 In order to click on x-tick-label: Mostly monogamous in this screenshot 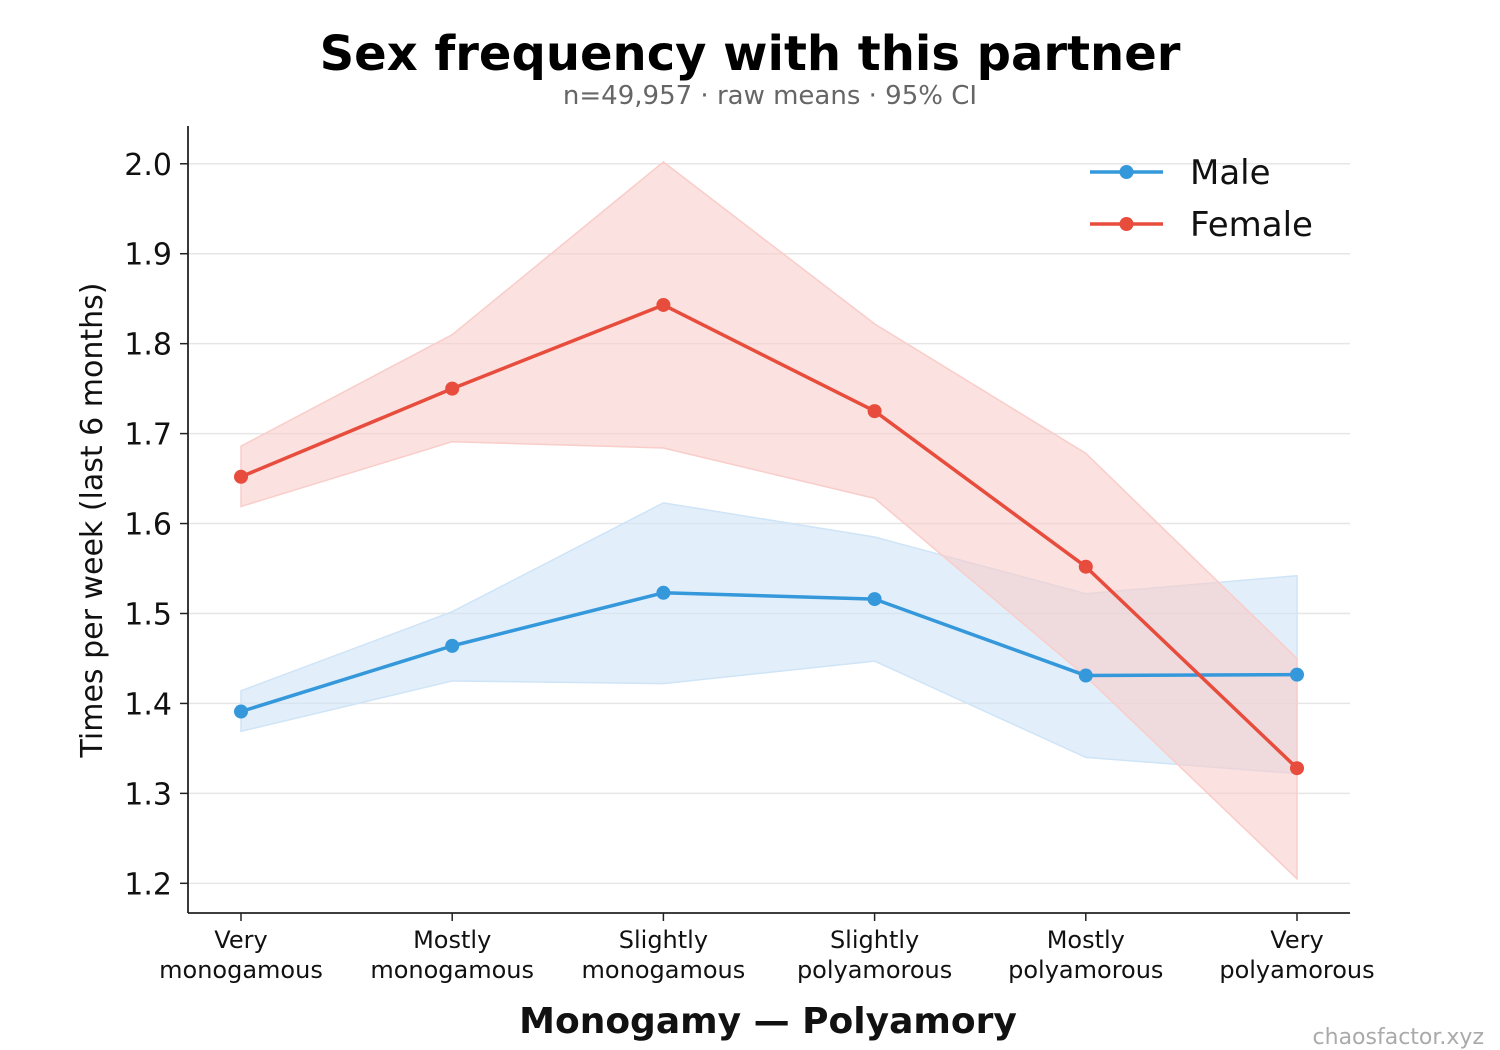, I will do `click(452, 955)`.